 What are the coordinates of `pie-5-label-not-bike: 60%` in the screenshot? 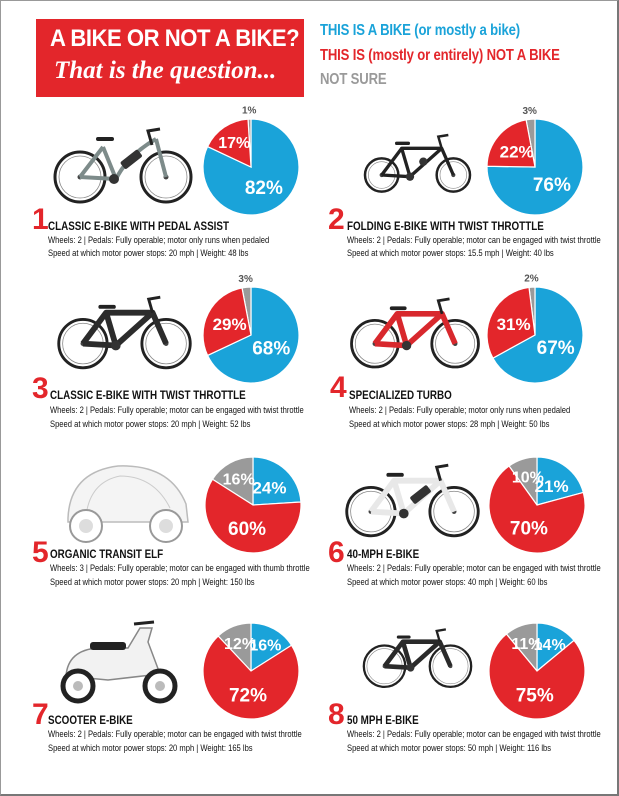 It's located at (247, 529).